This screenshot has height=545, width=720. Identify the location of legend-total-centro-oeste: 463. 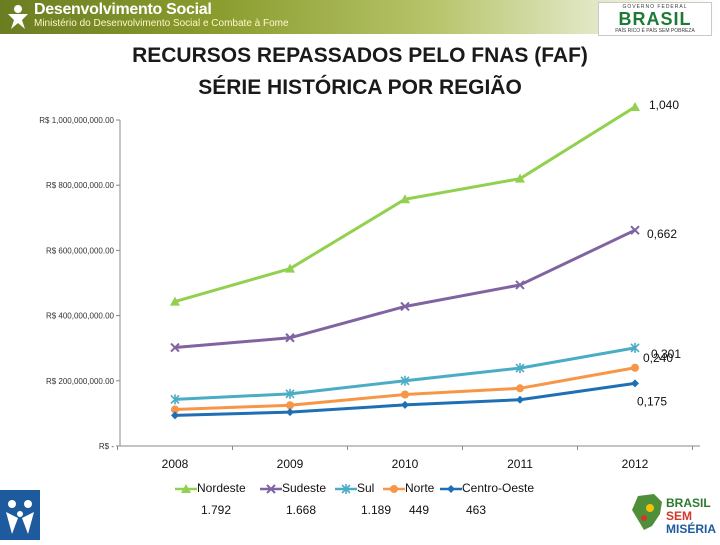
(476, 510).